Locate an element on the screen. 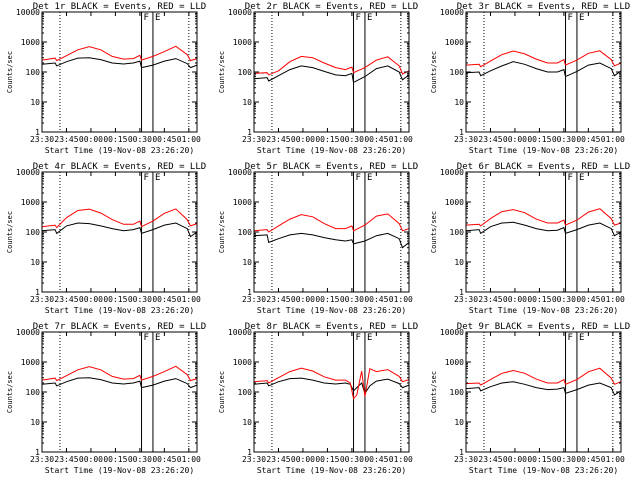 The height and width of the screenshot is (480, 640). panel-title: Det 1r BLACK = Events, RED = LLD is located at coordinates (119, 7).